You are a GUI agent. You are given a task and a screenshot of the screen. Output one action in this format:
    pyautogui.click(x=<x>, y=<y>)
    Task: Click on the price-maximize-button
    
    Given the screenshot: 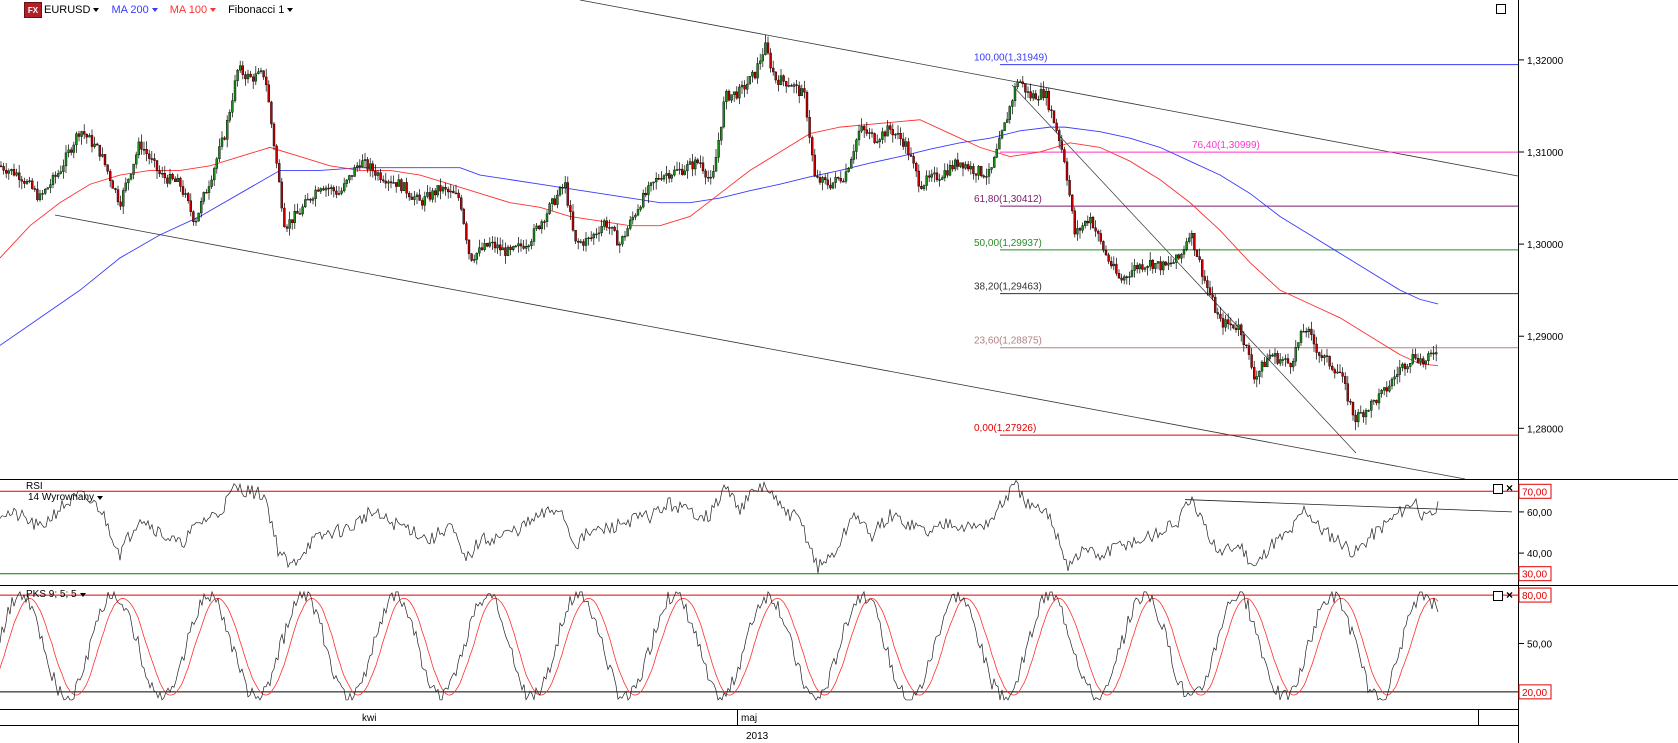 What is the action you would take?
    pyautogui.click(x=1501, y=9)
    